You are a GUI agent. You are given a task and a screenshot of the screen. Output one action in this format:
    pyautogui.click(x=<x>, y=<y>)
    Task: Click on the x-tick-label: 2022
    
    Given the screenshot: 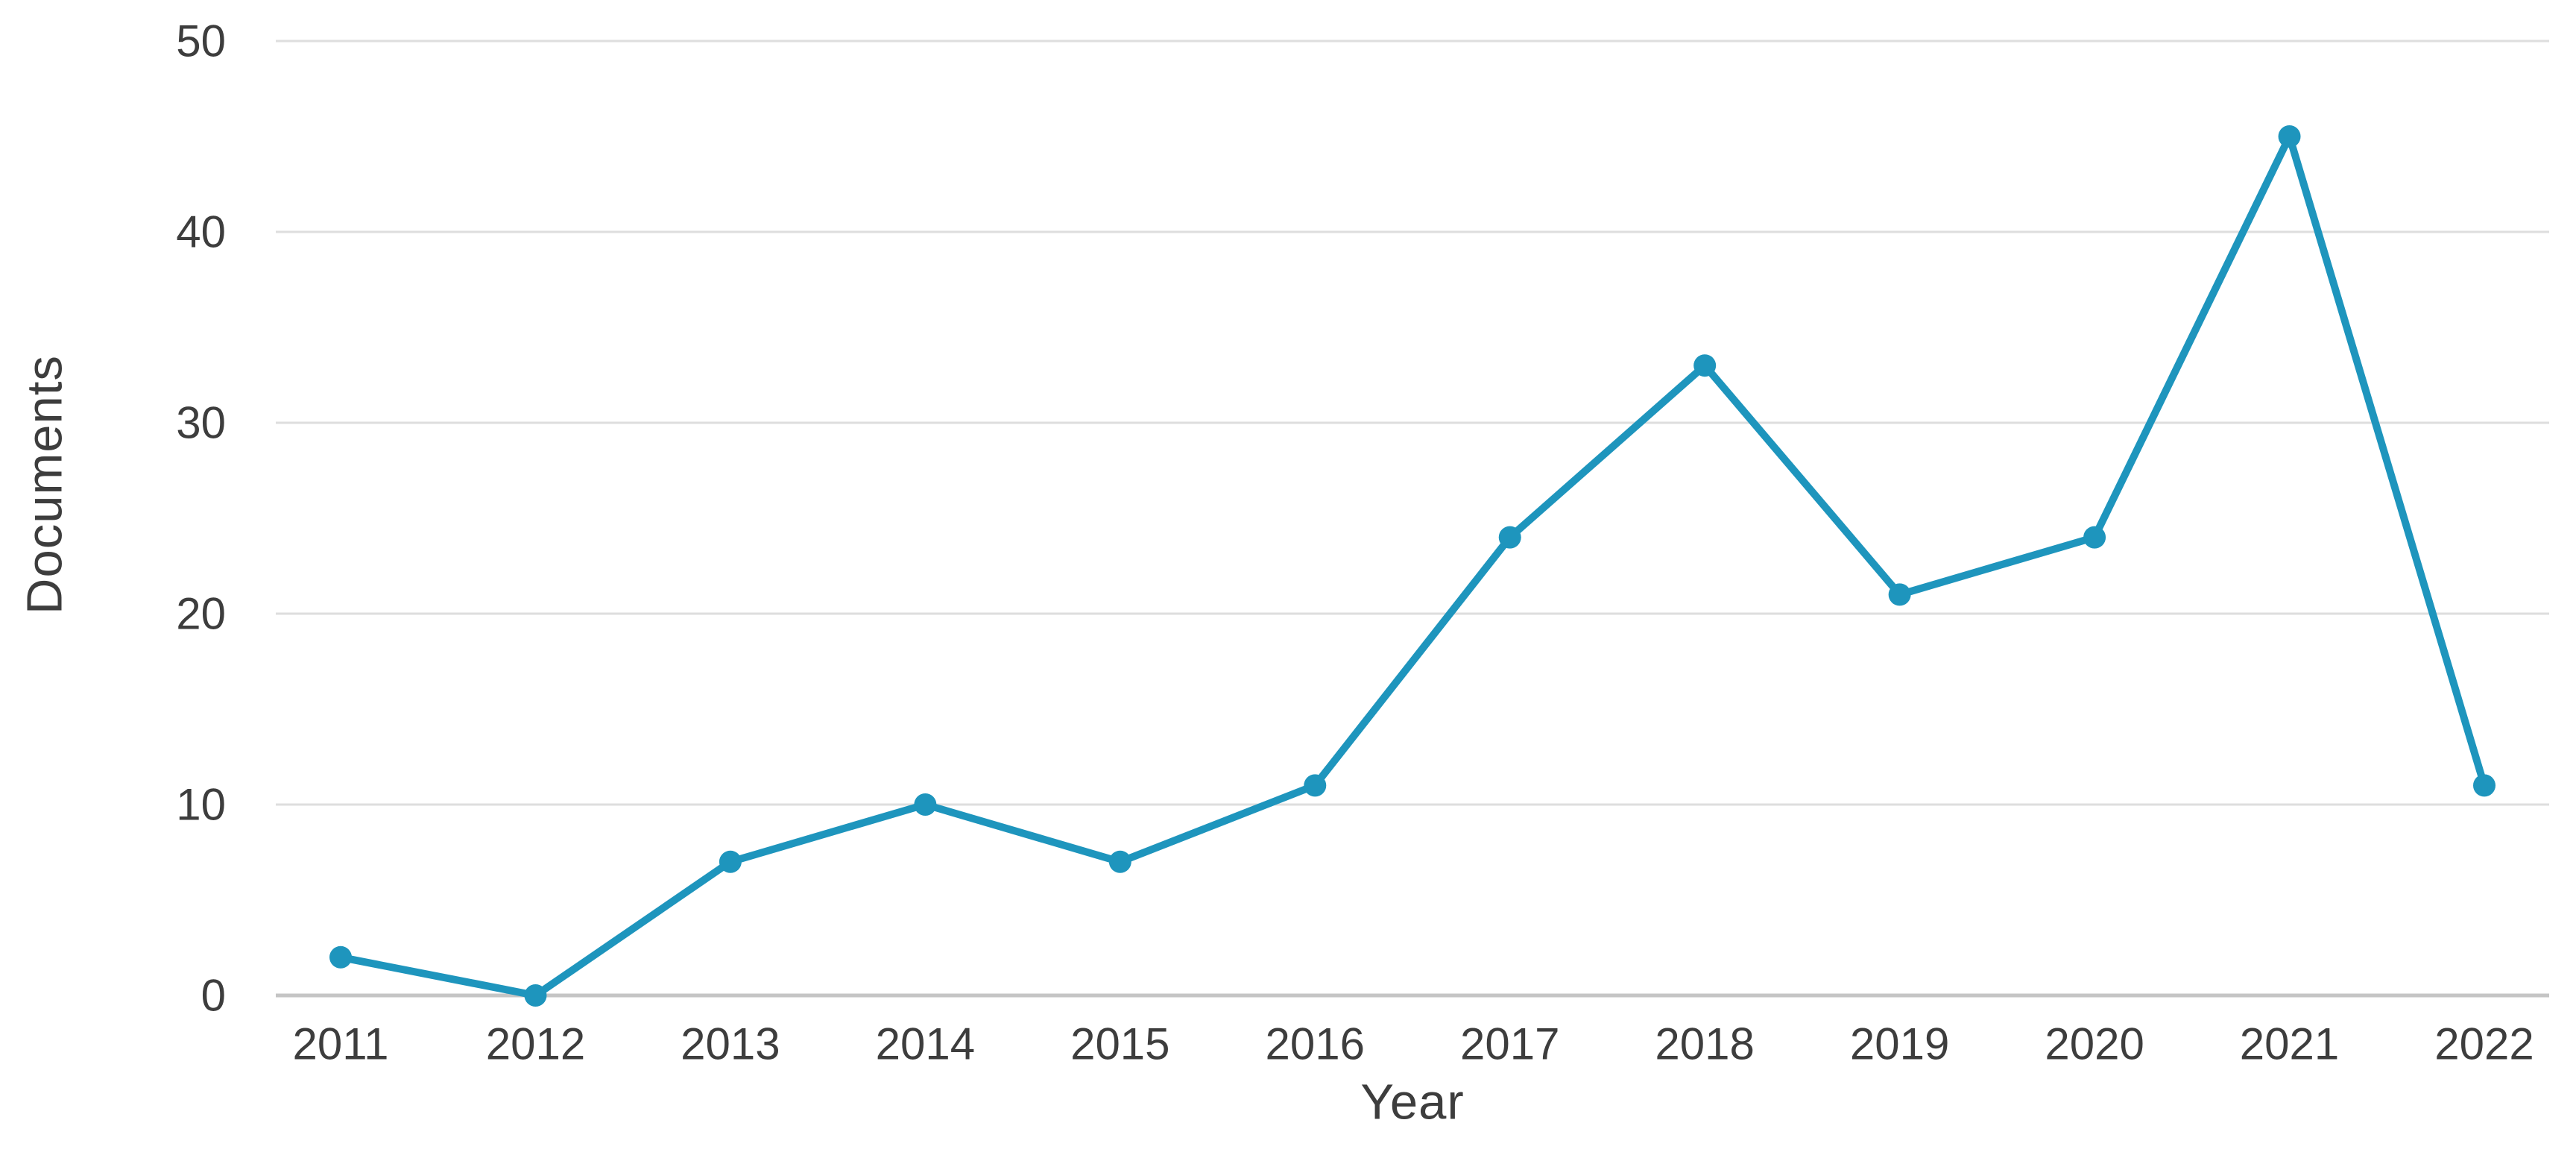 What is the action you would take?
    pyautogui.click(x=2484, y=1044)
    